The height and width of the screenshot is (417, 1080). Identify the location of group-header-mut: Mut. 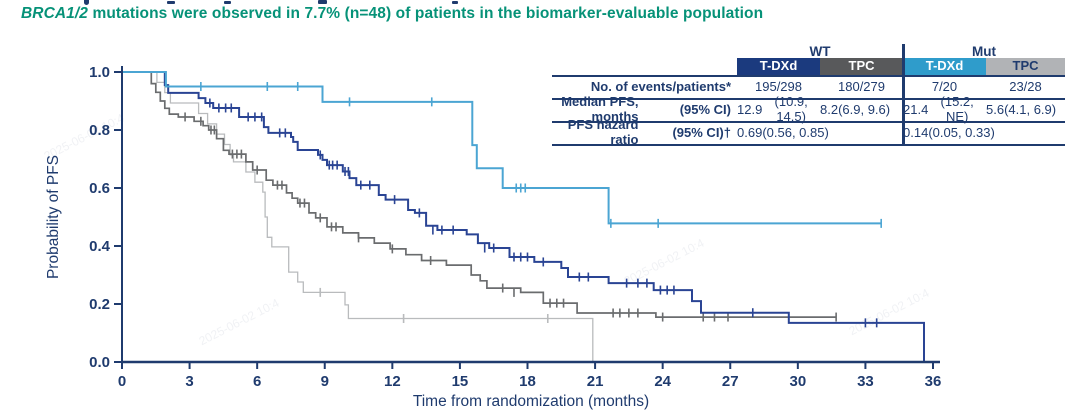
(984, 51).